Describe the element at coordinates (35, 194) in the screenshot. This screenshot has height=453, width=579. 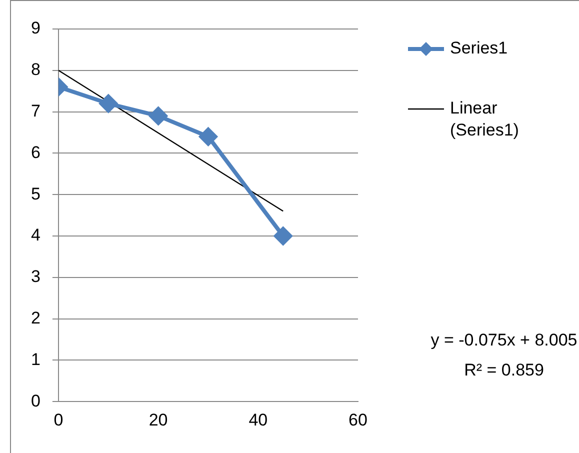
I see `y-tick-label: 5` at that location.